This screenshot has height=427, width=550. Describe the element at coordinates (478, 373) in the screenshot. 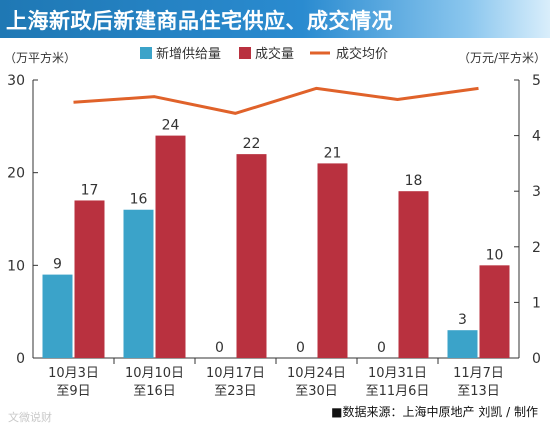

I see `x-tick-label: 11月7日` at that location.